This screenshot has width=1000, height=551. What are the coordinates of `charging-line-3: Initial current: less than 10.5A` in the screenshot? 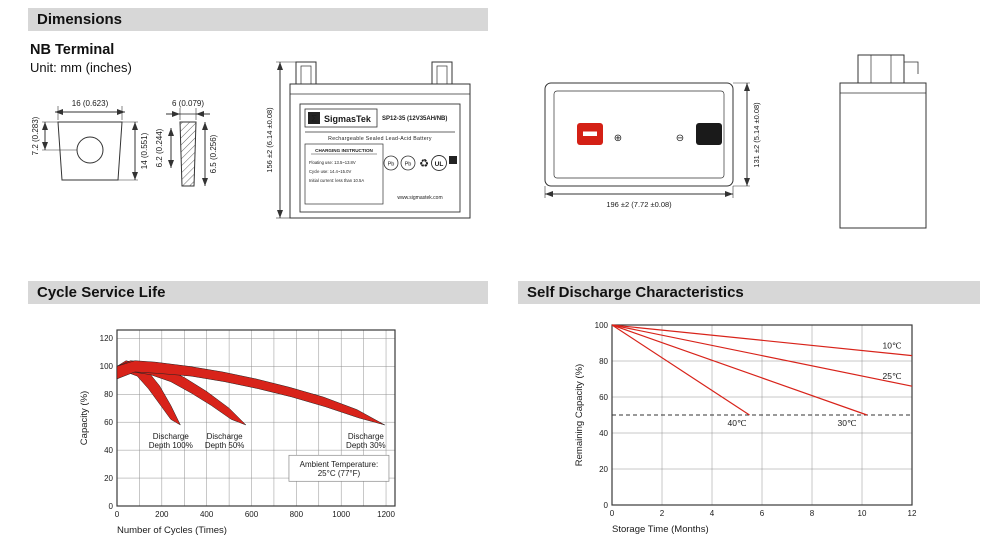 It's located at (336, 180).